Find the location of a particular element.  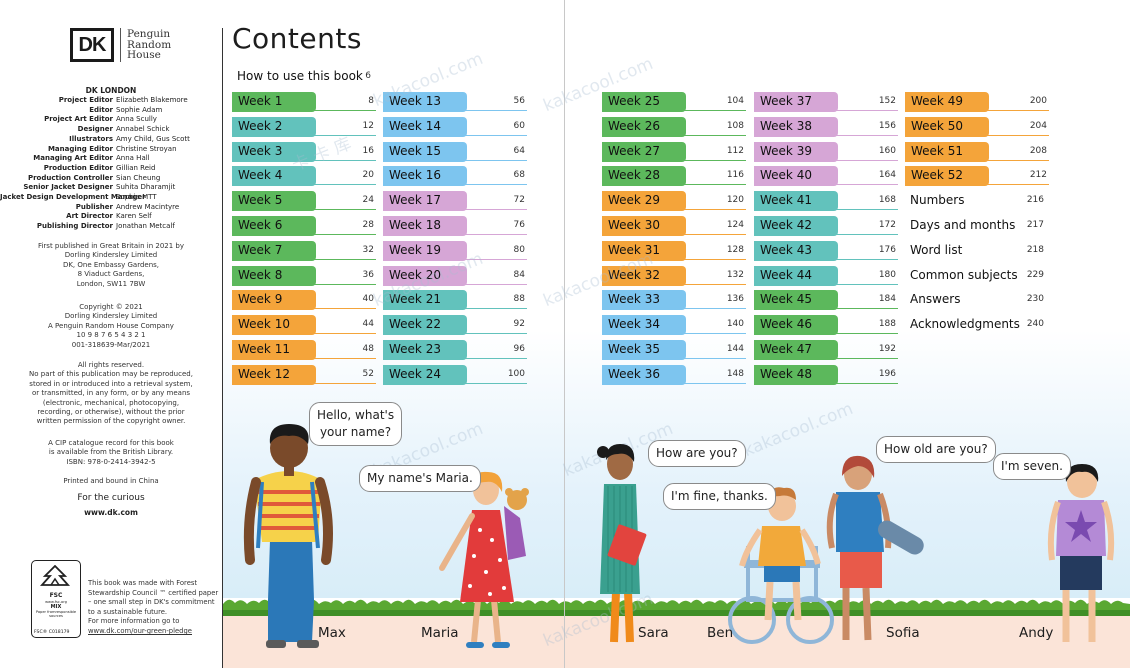

toc-entry: Week 12 52 is located at coordinates (304, 374).